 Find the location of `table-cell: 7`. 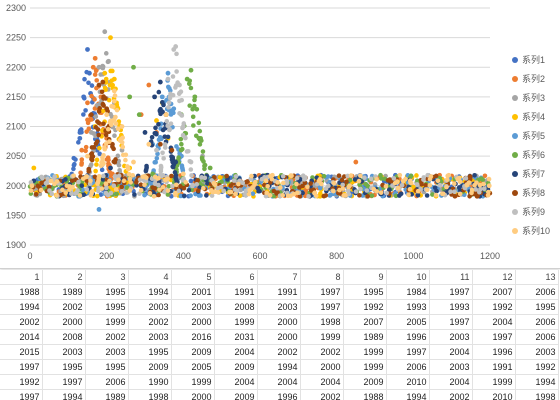

table-cell: 7 is located at coordinates (279, 277).